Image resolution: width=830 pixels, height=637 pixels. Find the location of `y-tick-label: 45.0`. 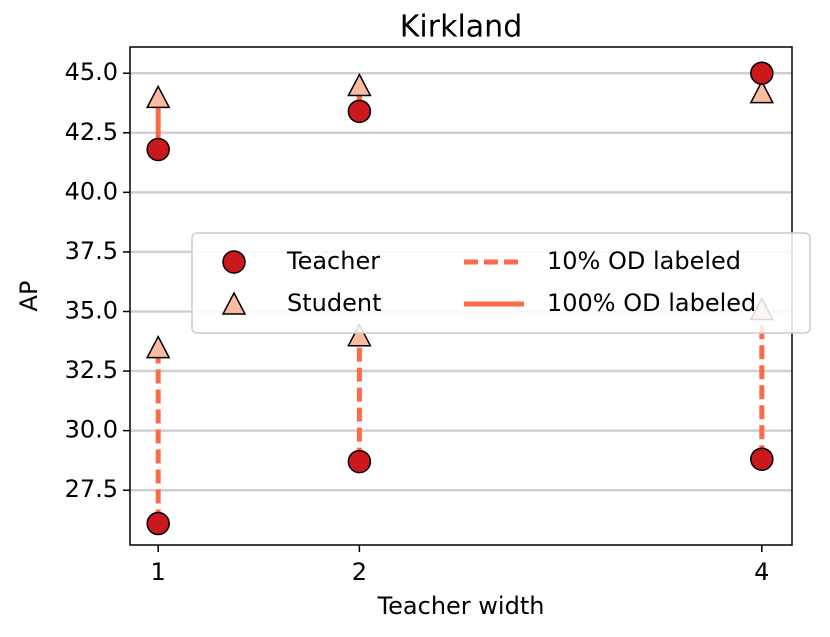

y-tick-label: 45.0 is located at coordinates (91, 72).